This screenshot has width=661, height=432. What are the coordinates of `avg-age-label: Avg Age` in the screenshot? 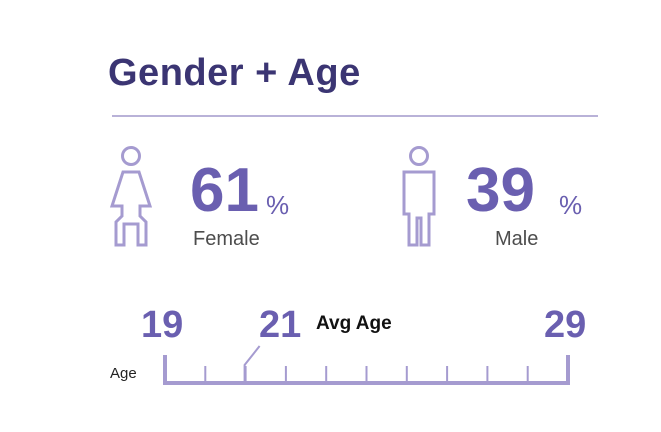 It's located at (354, 323).